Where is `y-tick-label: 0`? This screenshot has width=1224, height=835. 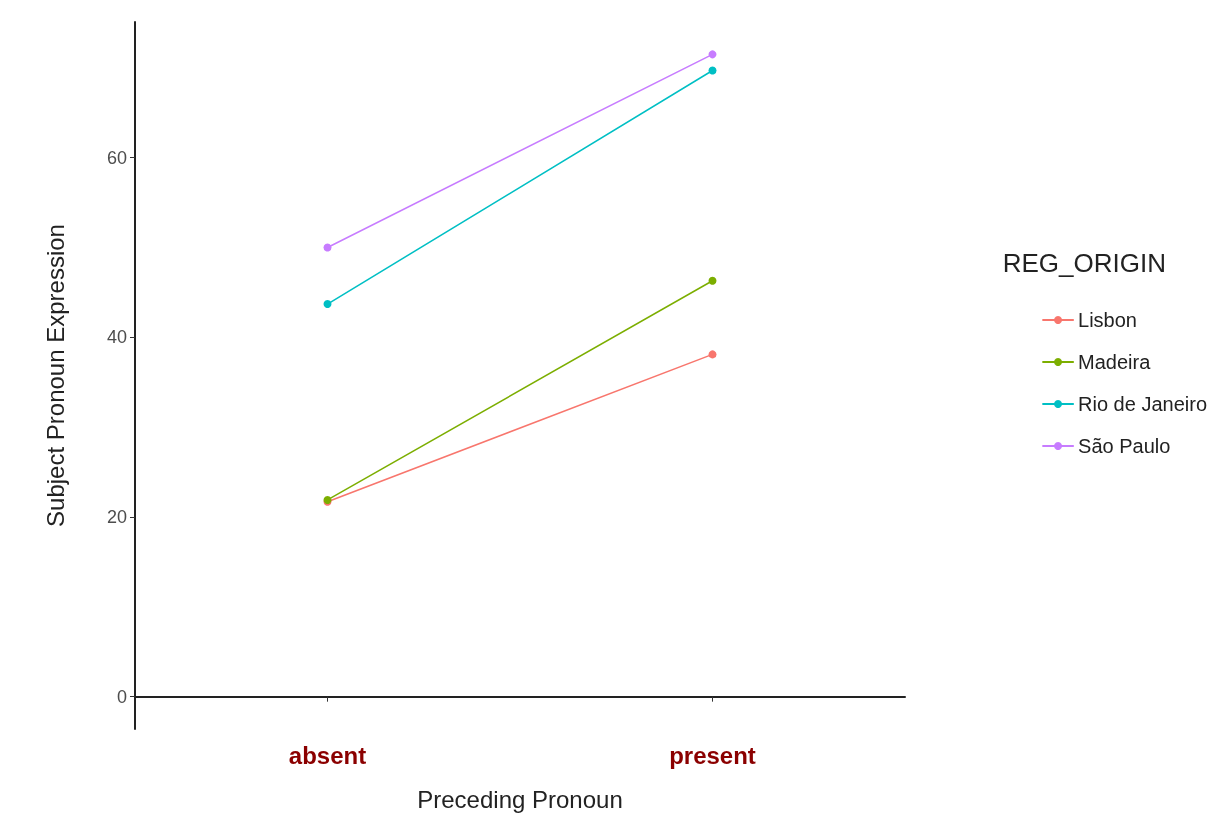 y-tick-label: 0 is located at coordinates (121, 696).